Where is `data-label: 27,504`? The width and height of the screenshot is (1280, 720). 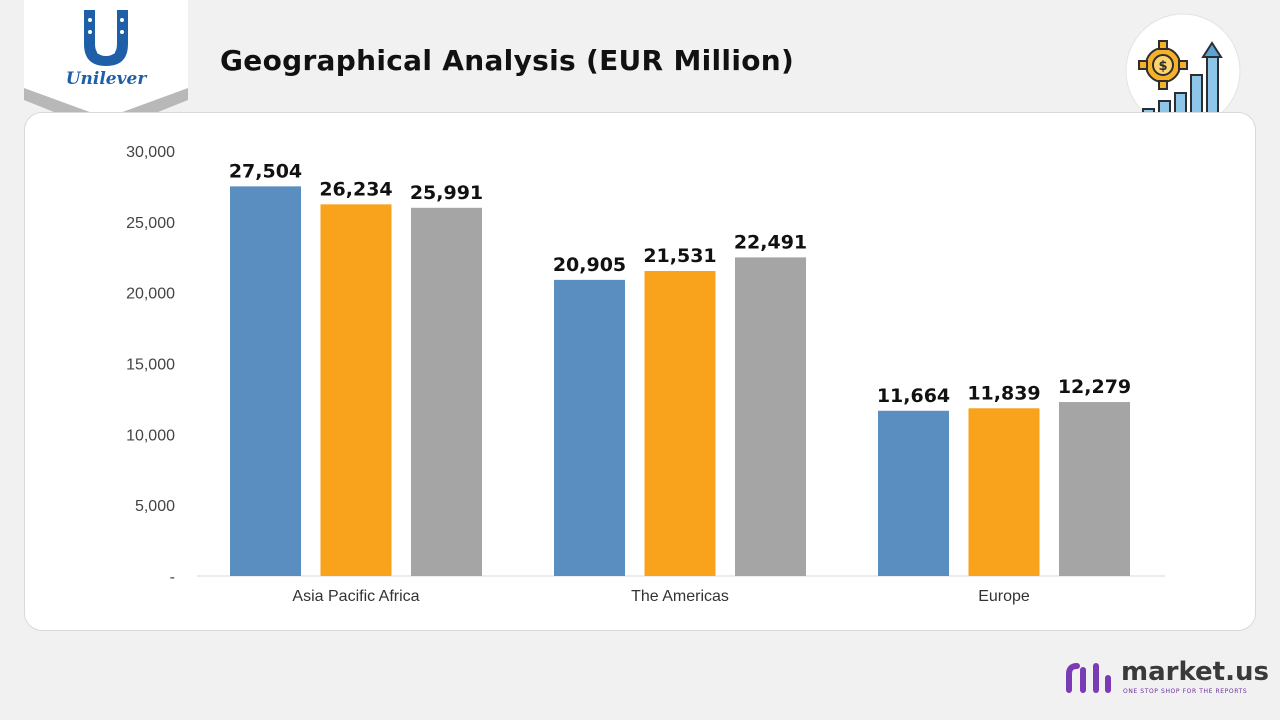
data-label: 27,504 is located at coordinates (265, 171).